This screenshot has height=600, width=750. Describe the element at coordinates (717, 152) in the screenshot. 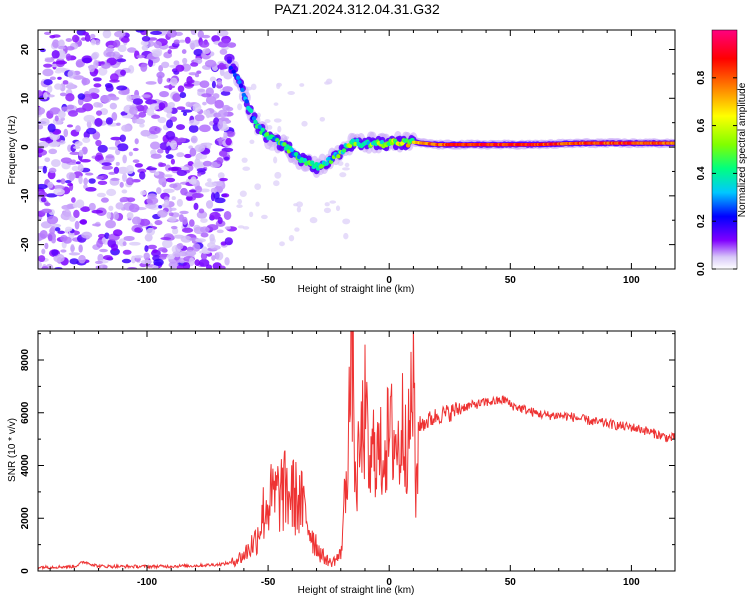

I see `colorbar-axes: 0.0 0.2 0.4 0.6 0.8` at that location.